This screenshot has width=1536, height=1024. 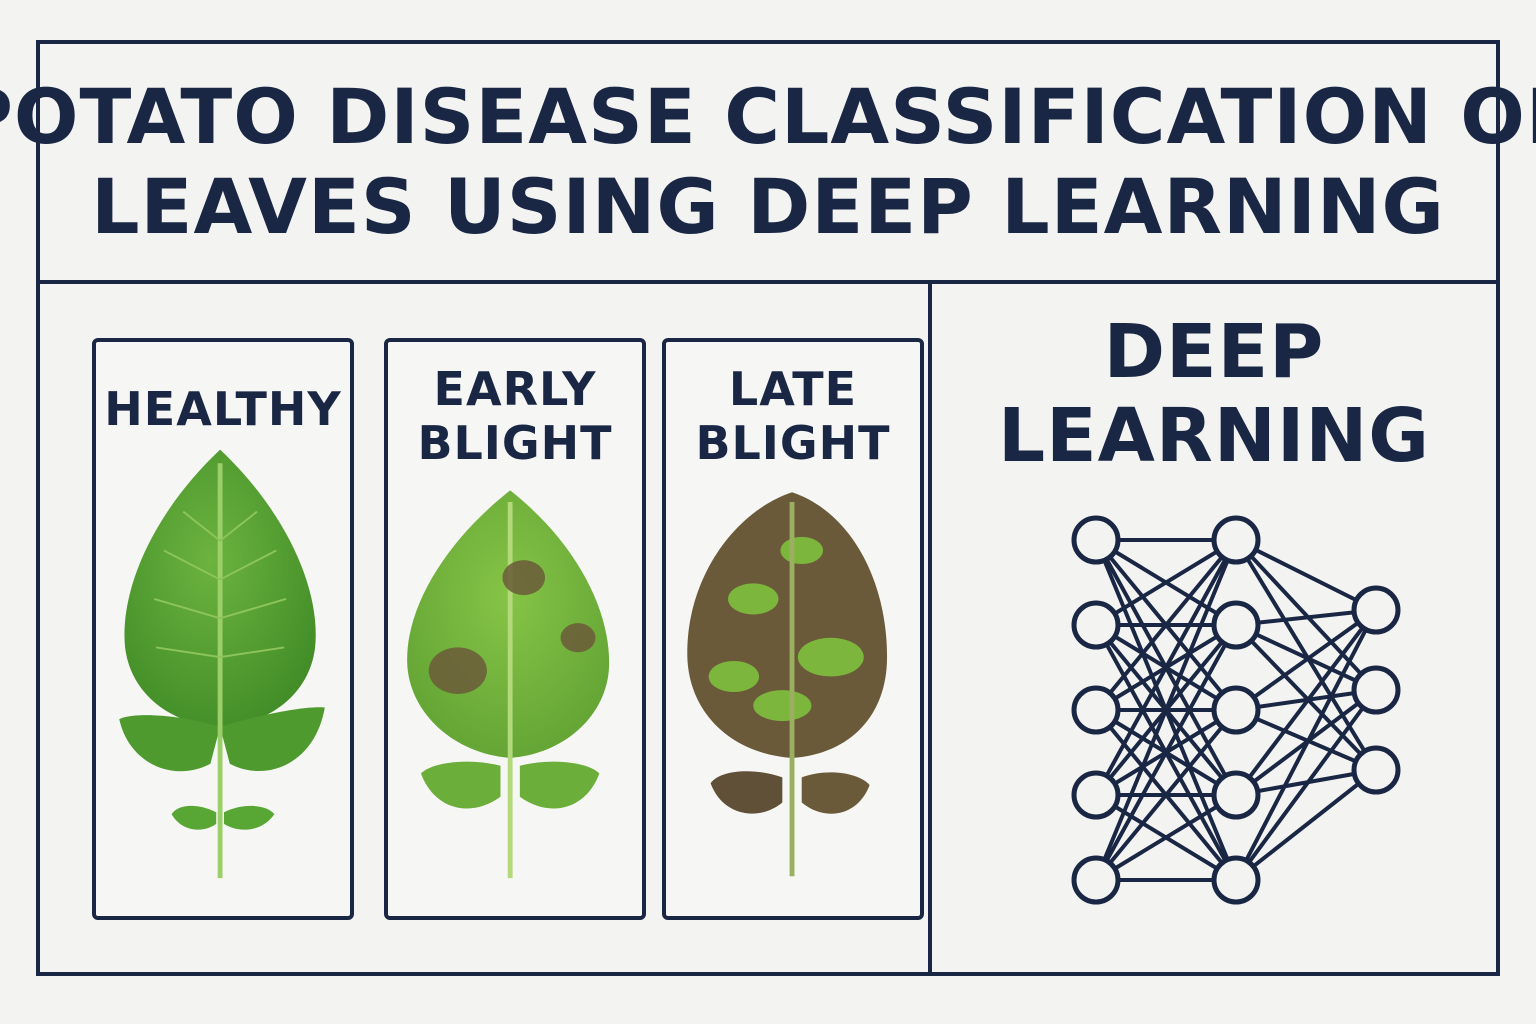 I want to click on card-healthy: HEALTHY, so click(x=223, y=629).